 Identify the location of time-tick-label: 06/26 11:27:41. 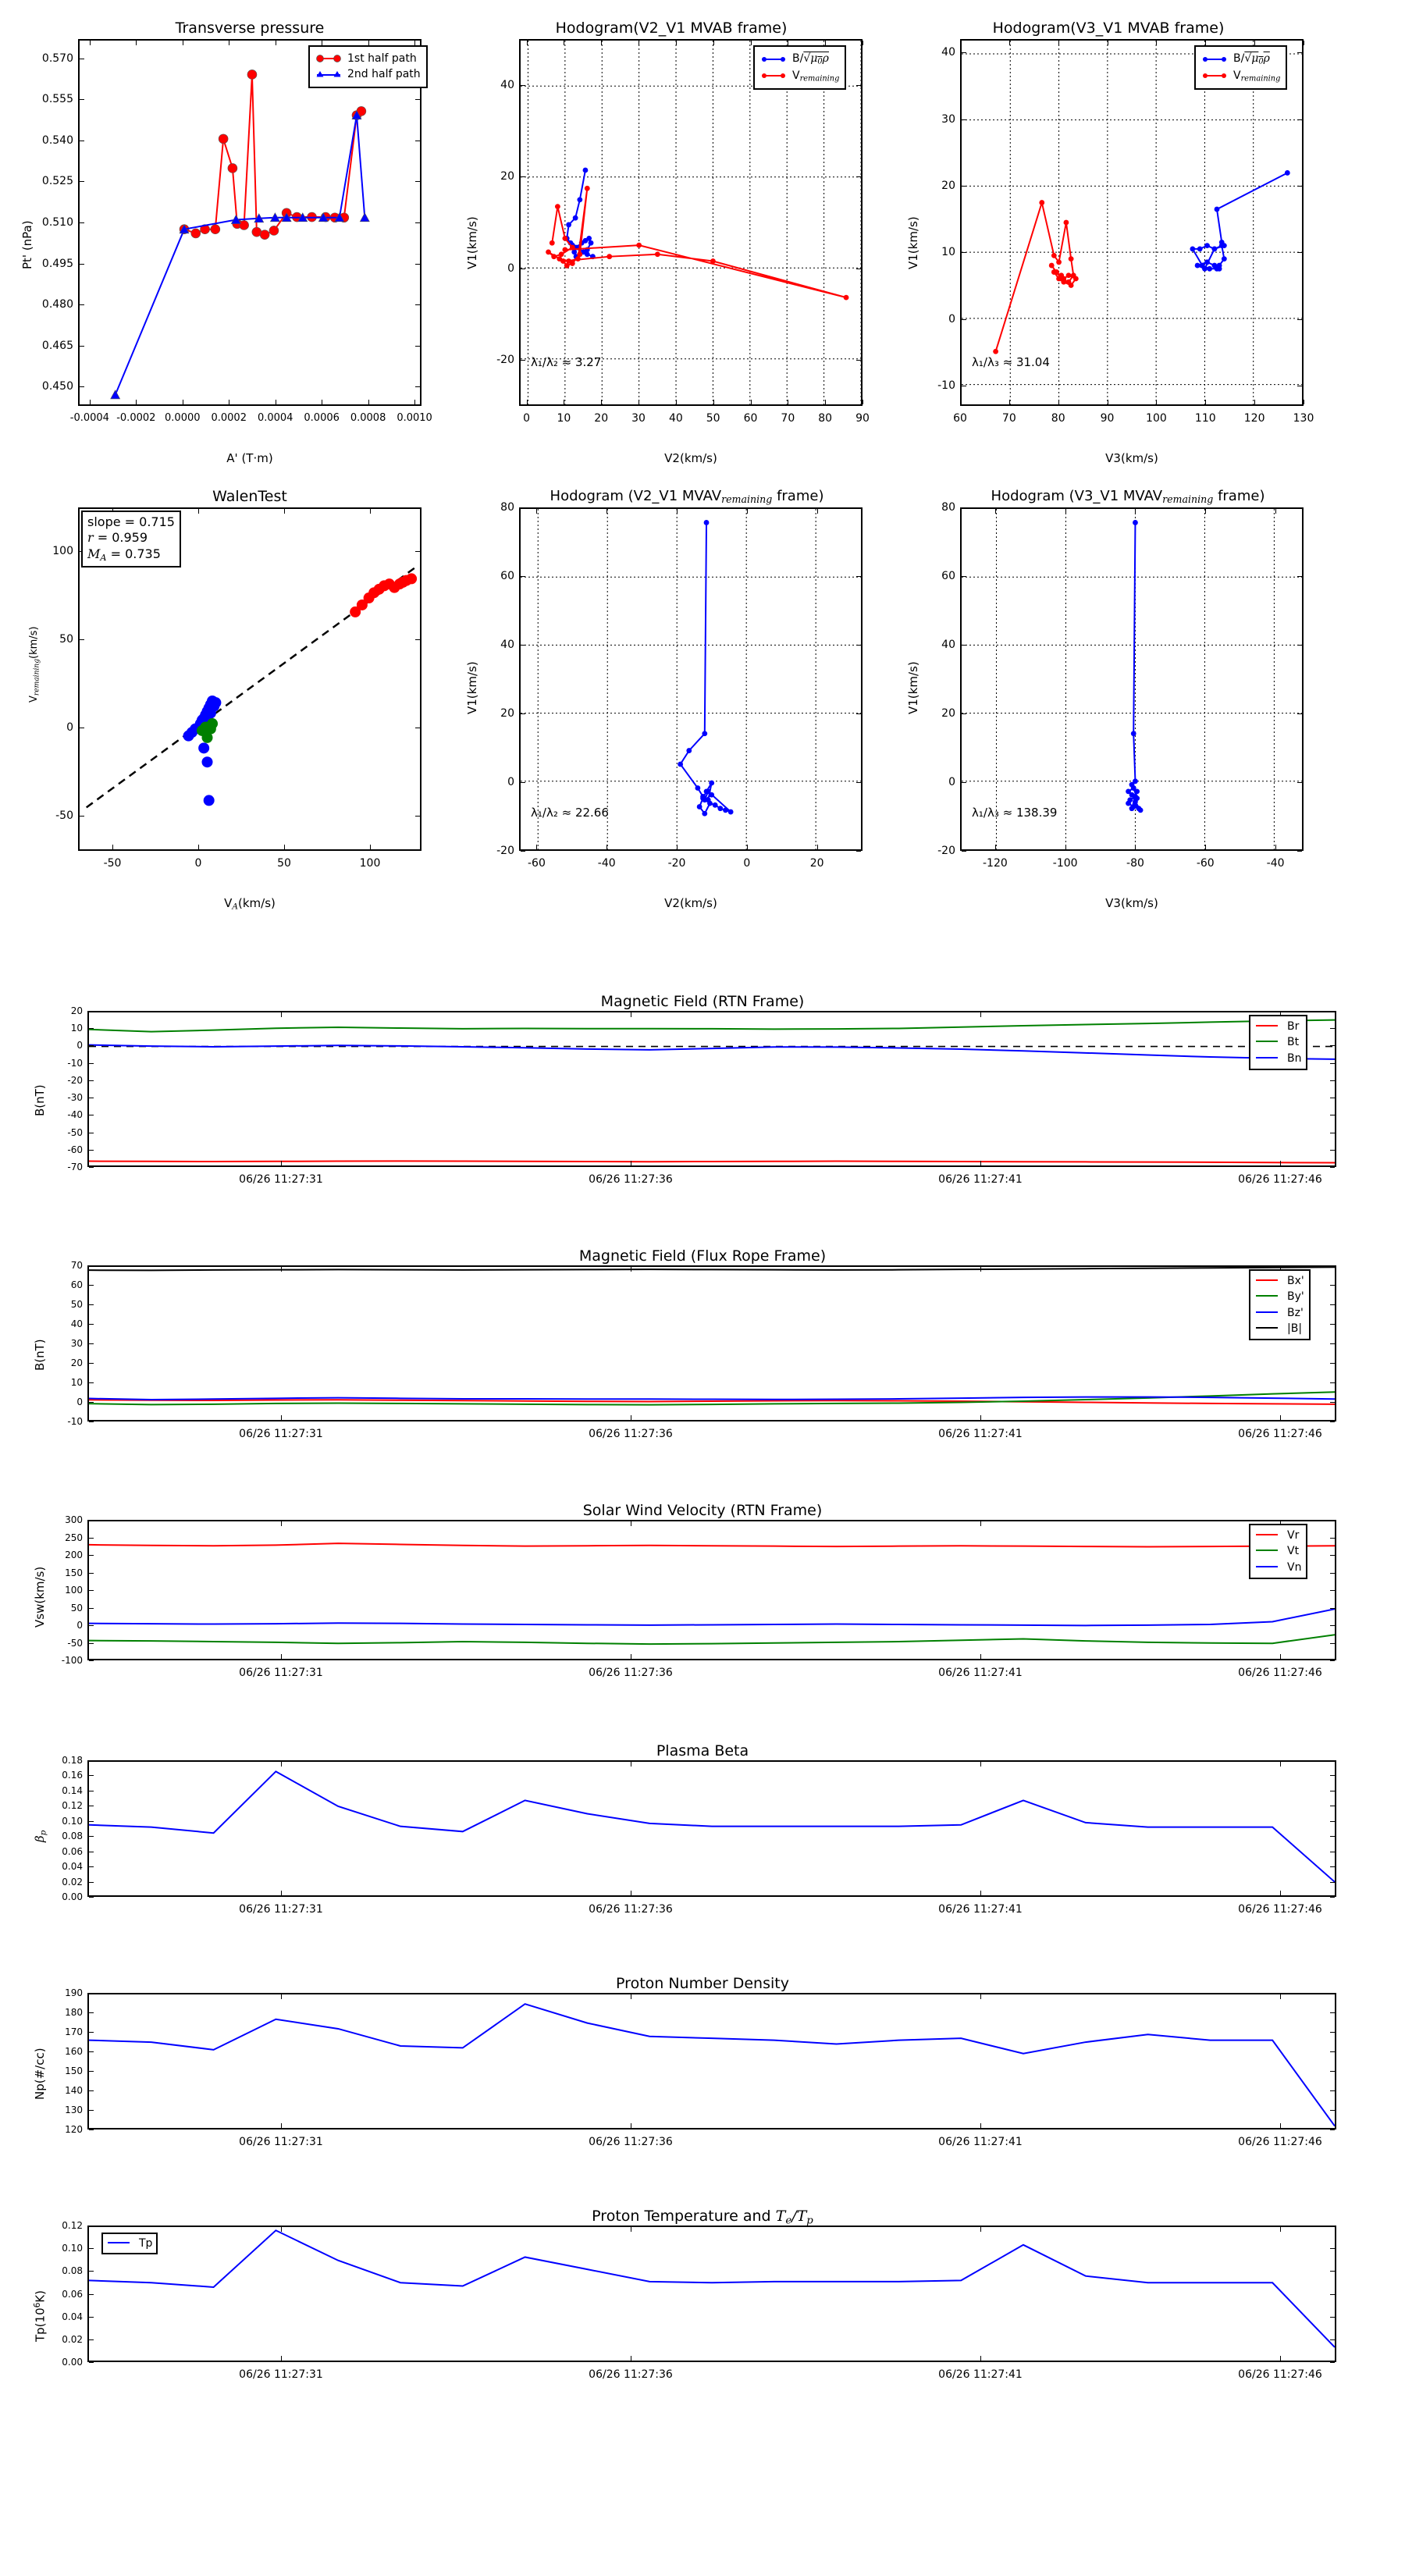
(980, 1434).